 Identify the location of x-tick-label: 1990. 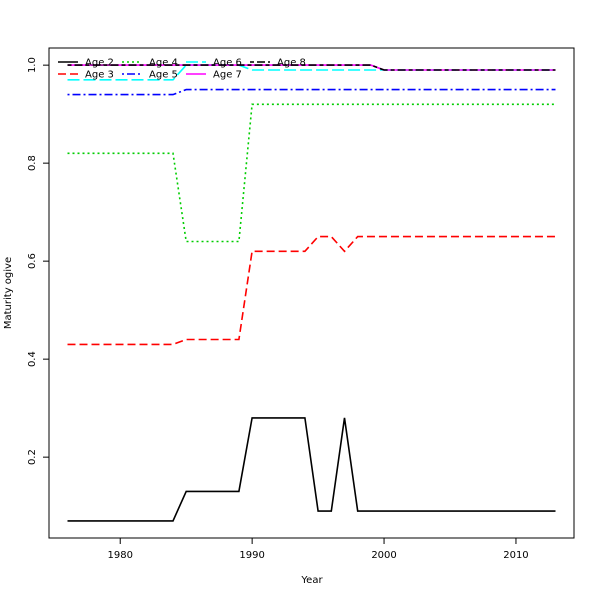
(251, 555).